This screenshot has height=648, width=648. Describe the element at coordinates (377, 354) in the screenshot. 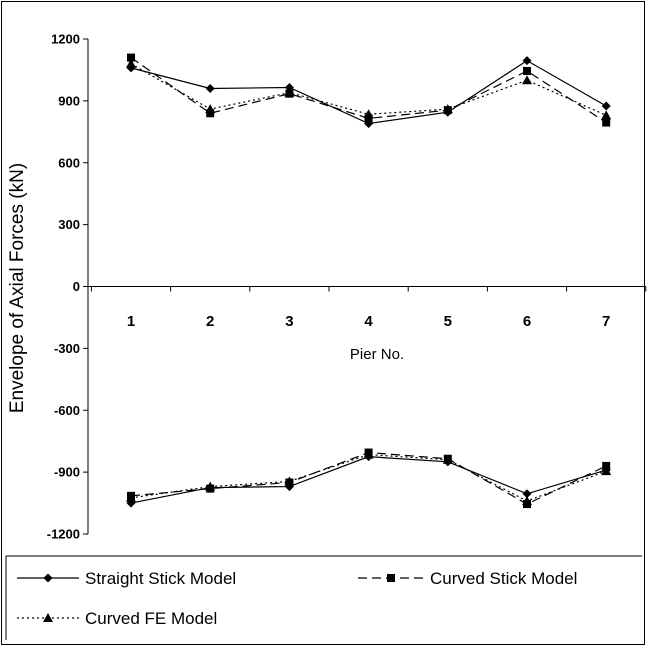

I see `x-axis-label: Pier No.` at that location.